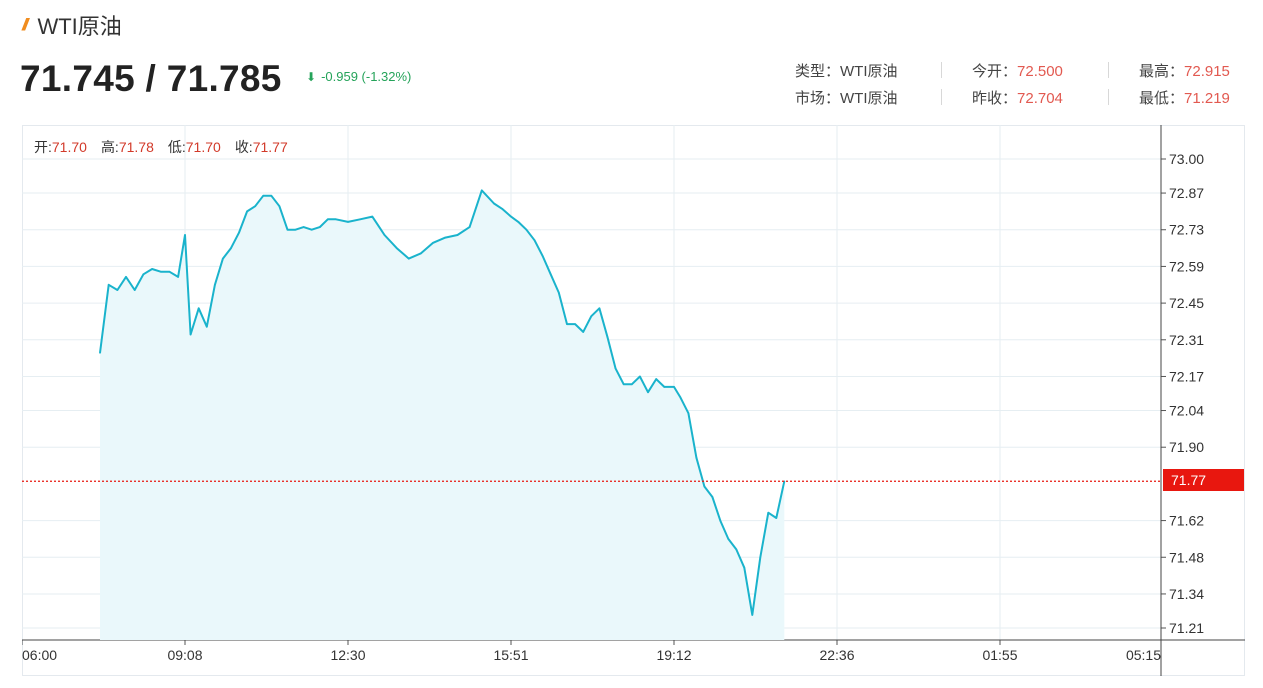  I want to click on ohlc-close: 收:71.77, so click(261, 147).